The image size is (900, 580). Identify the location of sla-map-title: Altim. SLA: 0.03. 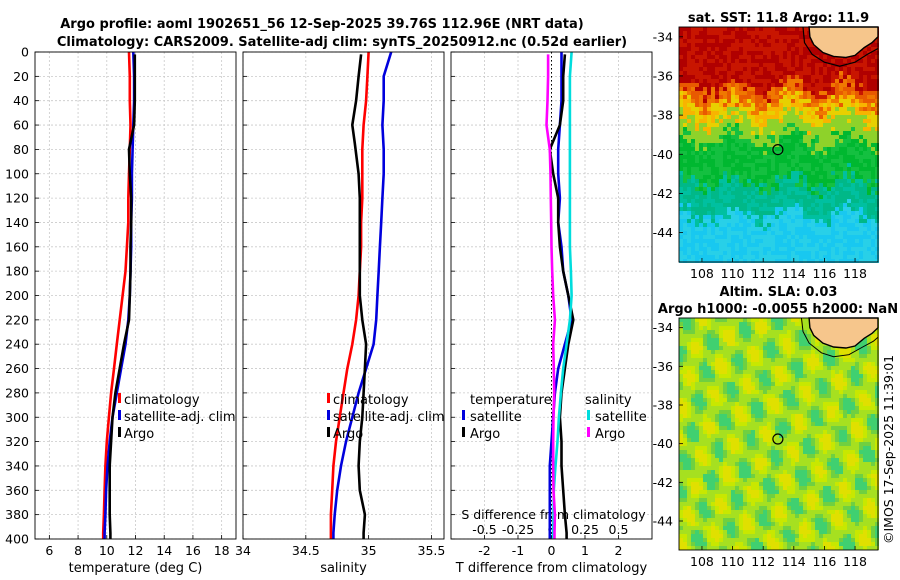
(779, 292).